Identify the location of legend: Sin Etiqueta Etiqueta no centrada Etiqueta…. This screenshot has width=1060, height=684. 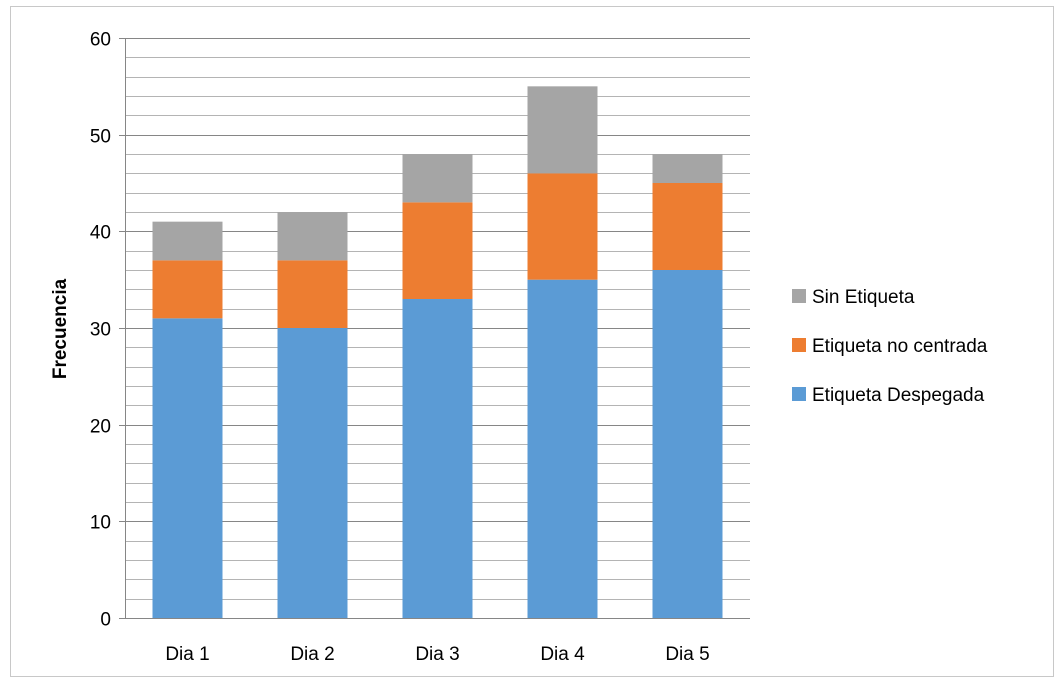
(890, 346).